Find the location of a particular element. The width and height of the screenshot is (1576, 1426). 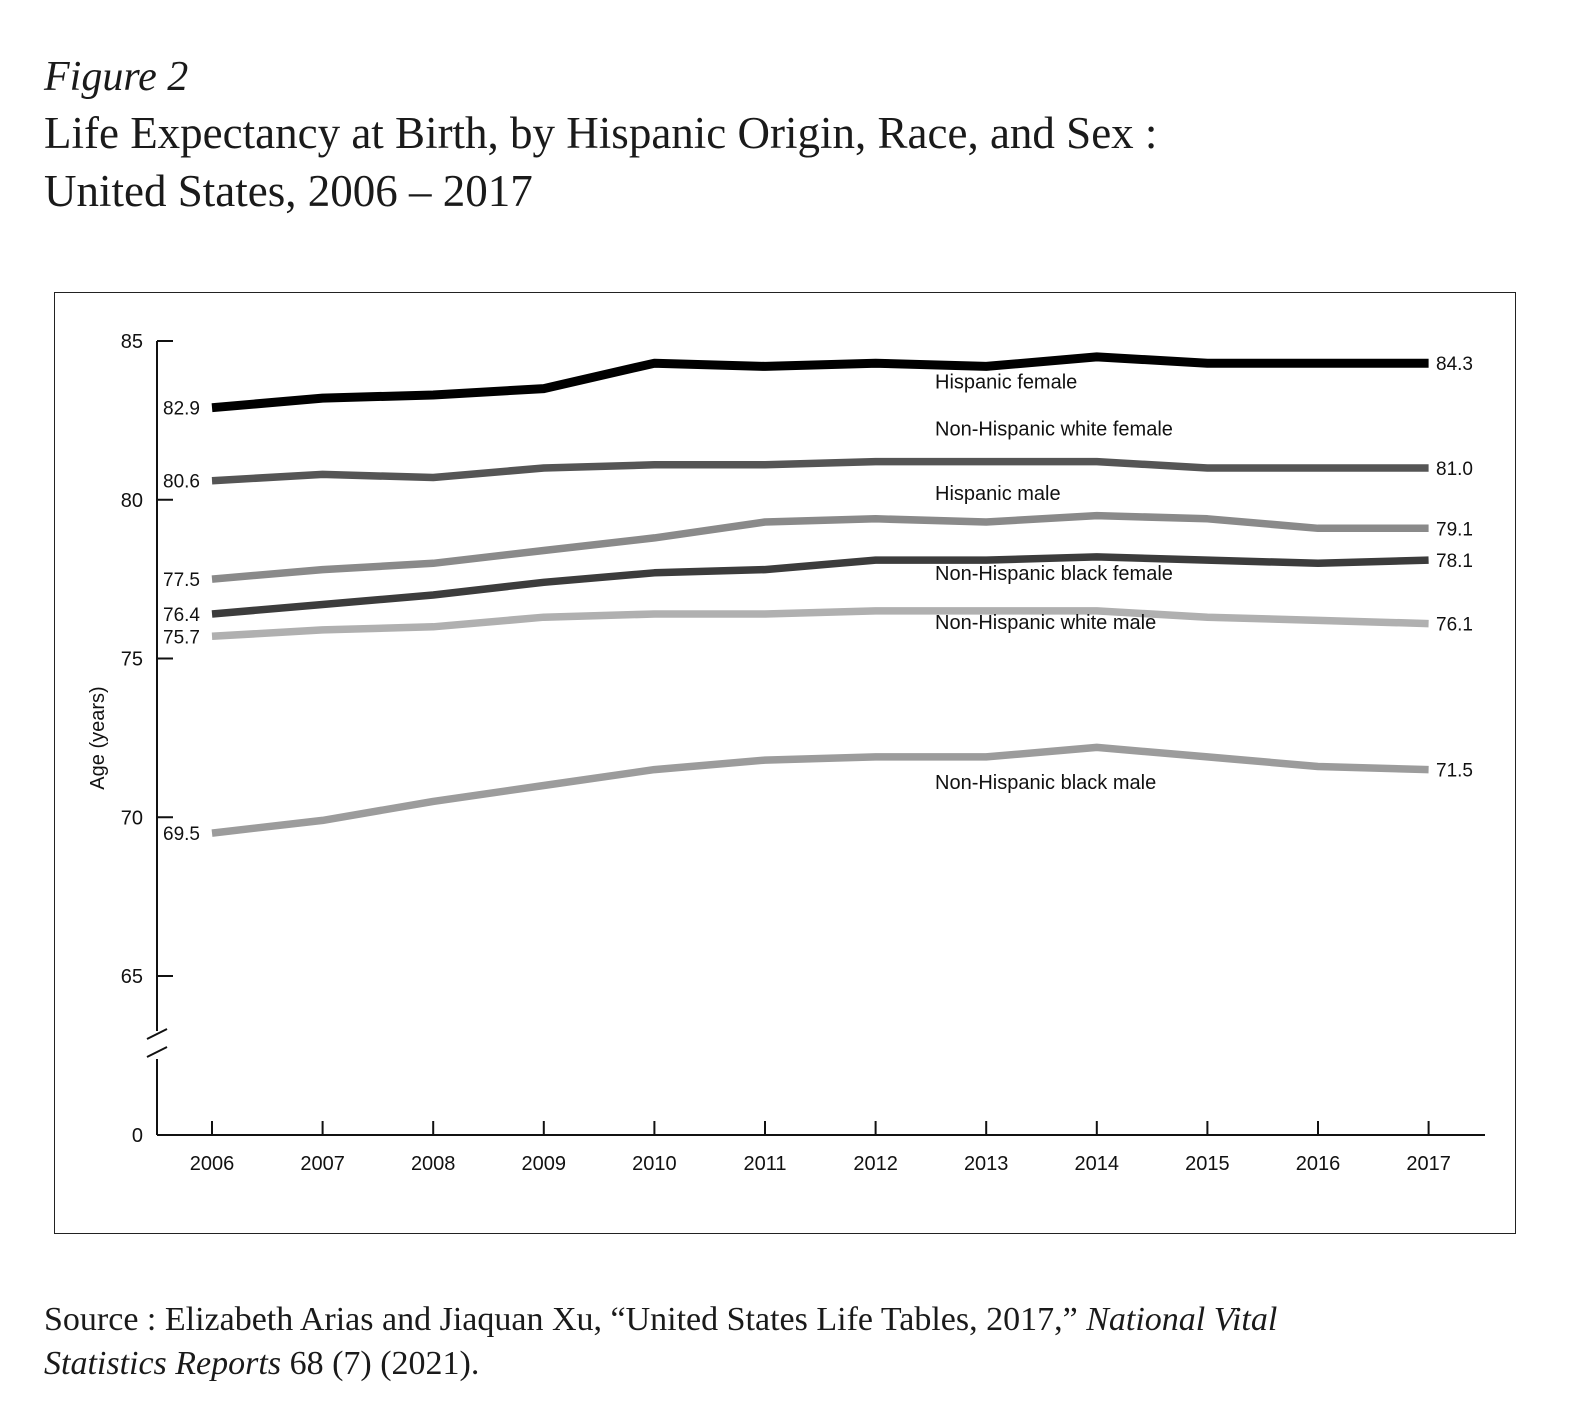

y-tick-label: 70 is located at coordinates (132, 818).